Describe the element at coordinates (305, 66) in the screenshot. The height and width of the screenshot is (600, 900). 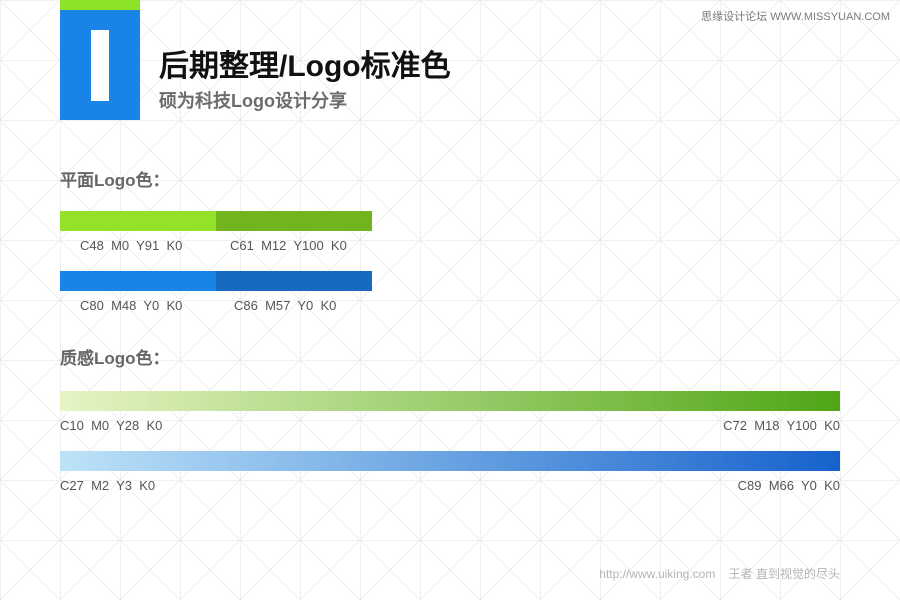
I see `page-title: 后期整理/Logo标准色` at that location.